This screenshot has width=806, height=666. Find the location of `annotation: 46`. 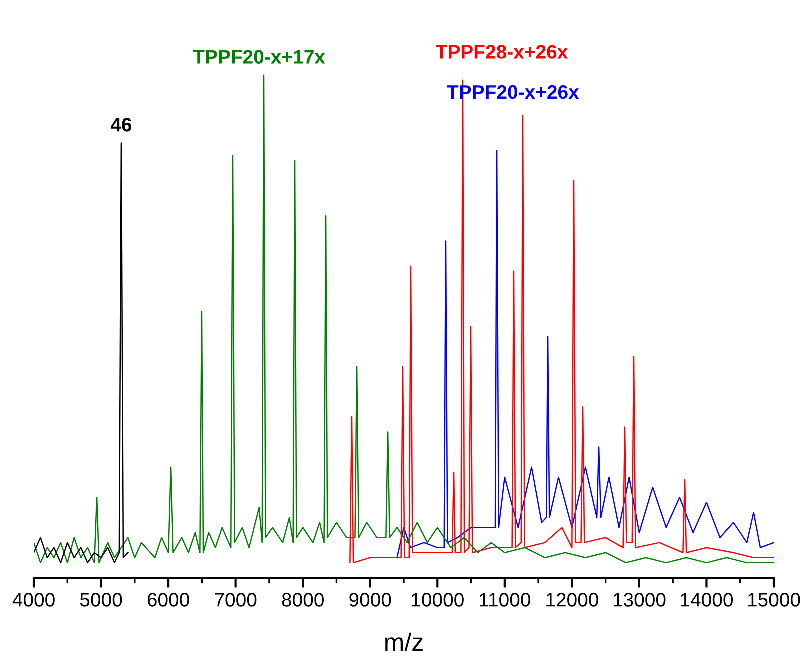

annotation: 46 is located at coordinates (121, 125).